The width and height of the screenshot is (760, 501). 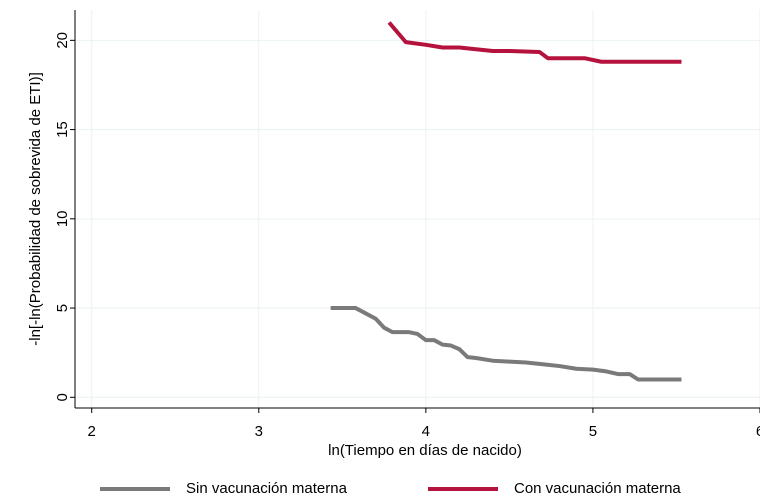 What do you see at coordinates (267, 488) in the screenshot?
I see `legend-label: Sin vacunación materna` at bounding box center [267, 488].